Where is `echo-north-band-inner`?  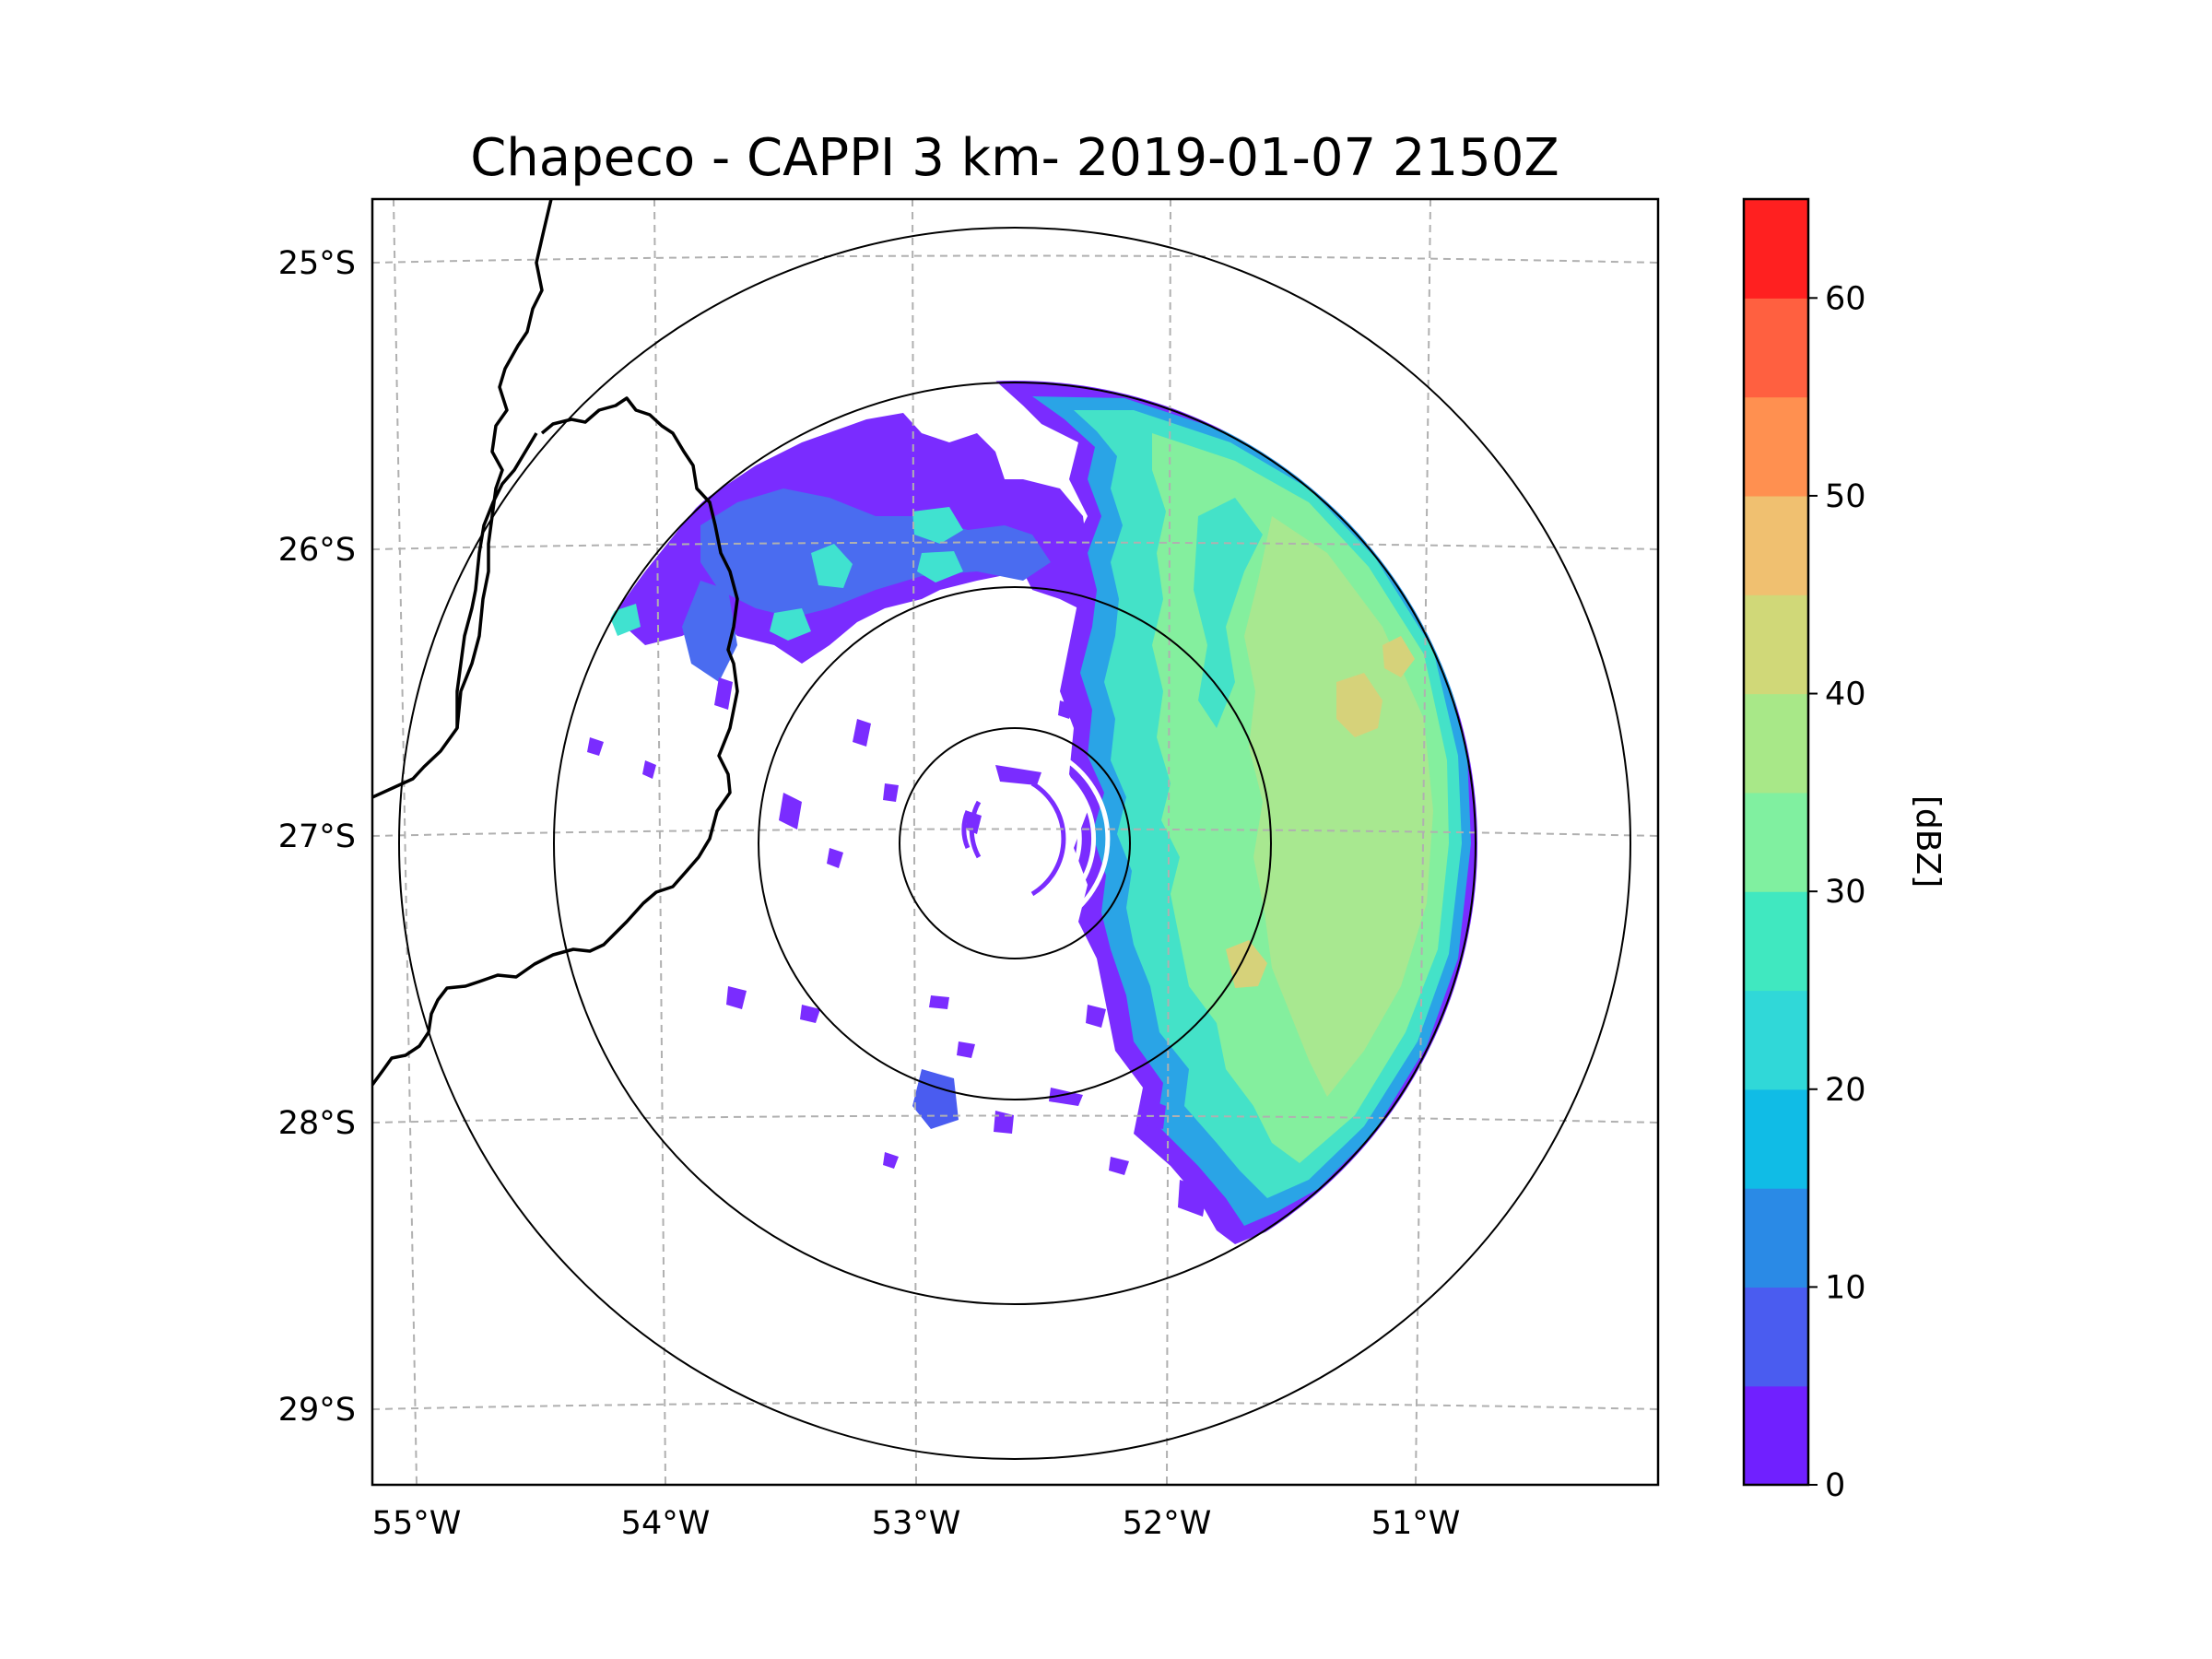 echo-north-band-inner is located at coordinates (875, 553).